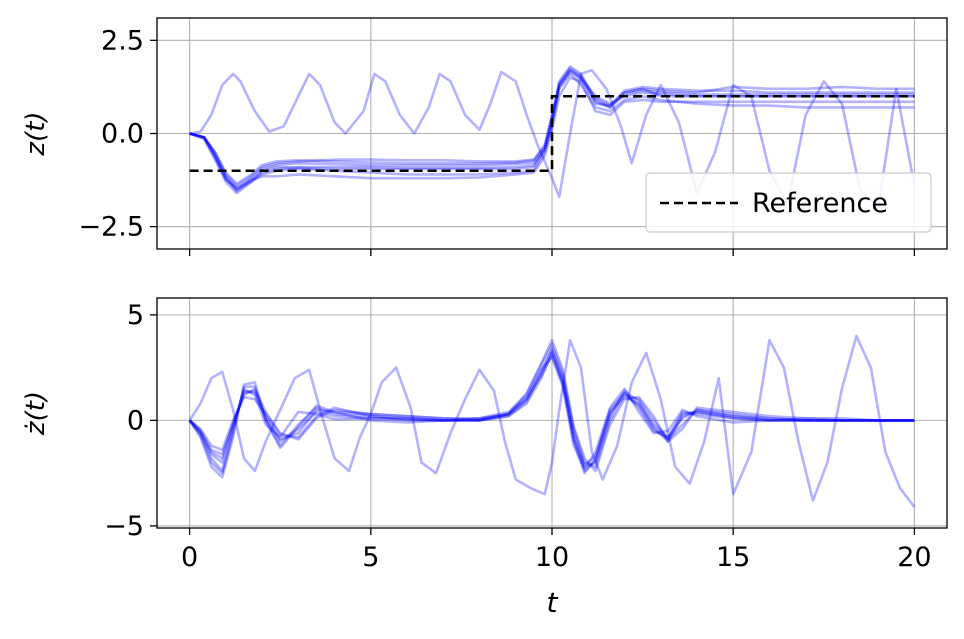 The width and height of the screenshot is (964, 639). I want to click on bottom-ylabel: ż(t), so click(36, 413).